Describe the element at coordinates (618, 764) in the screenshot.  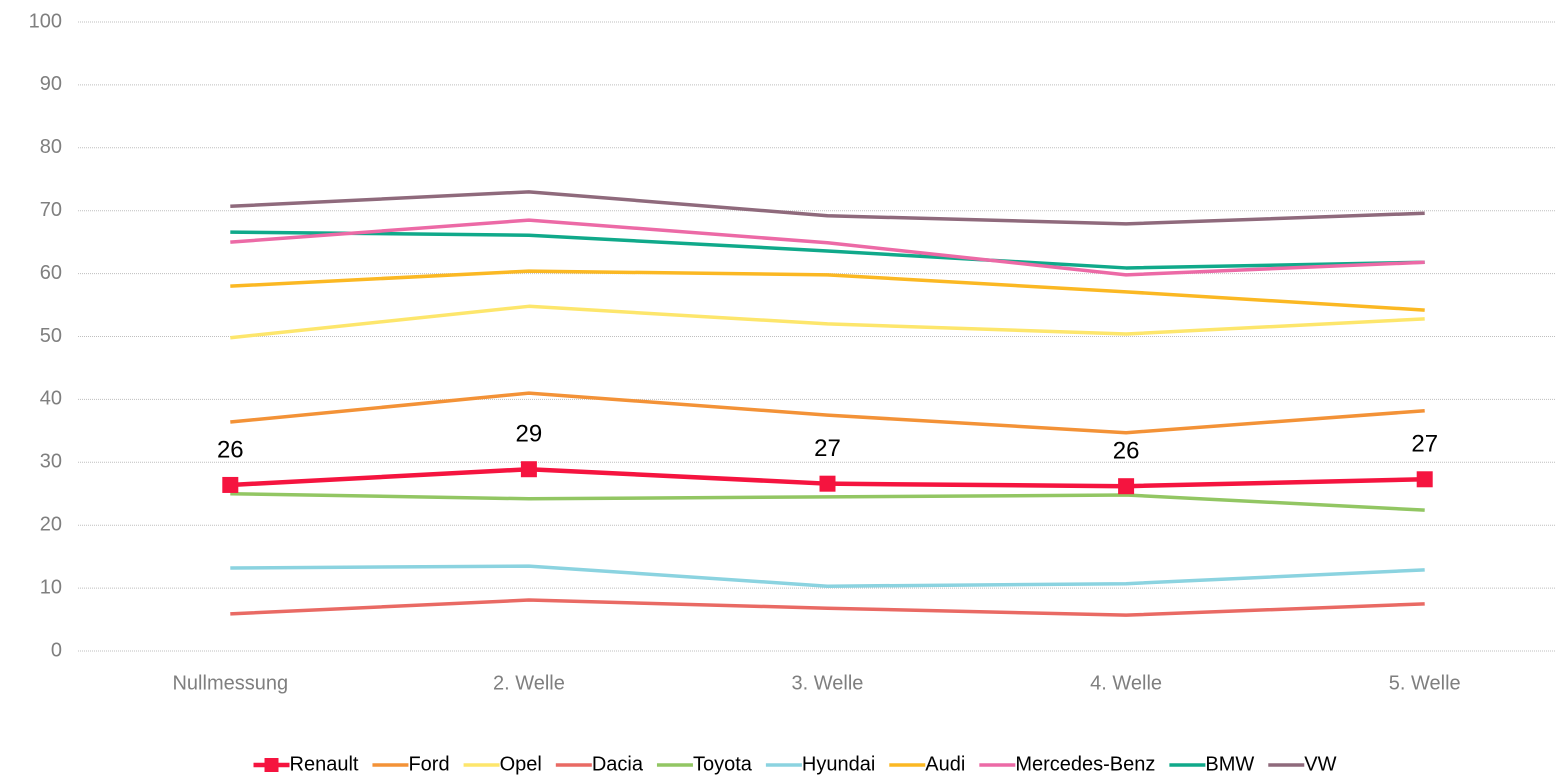
I see `legend-label: Dacia` at that location.